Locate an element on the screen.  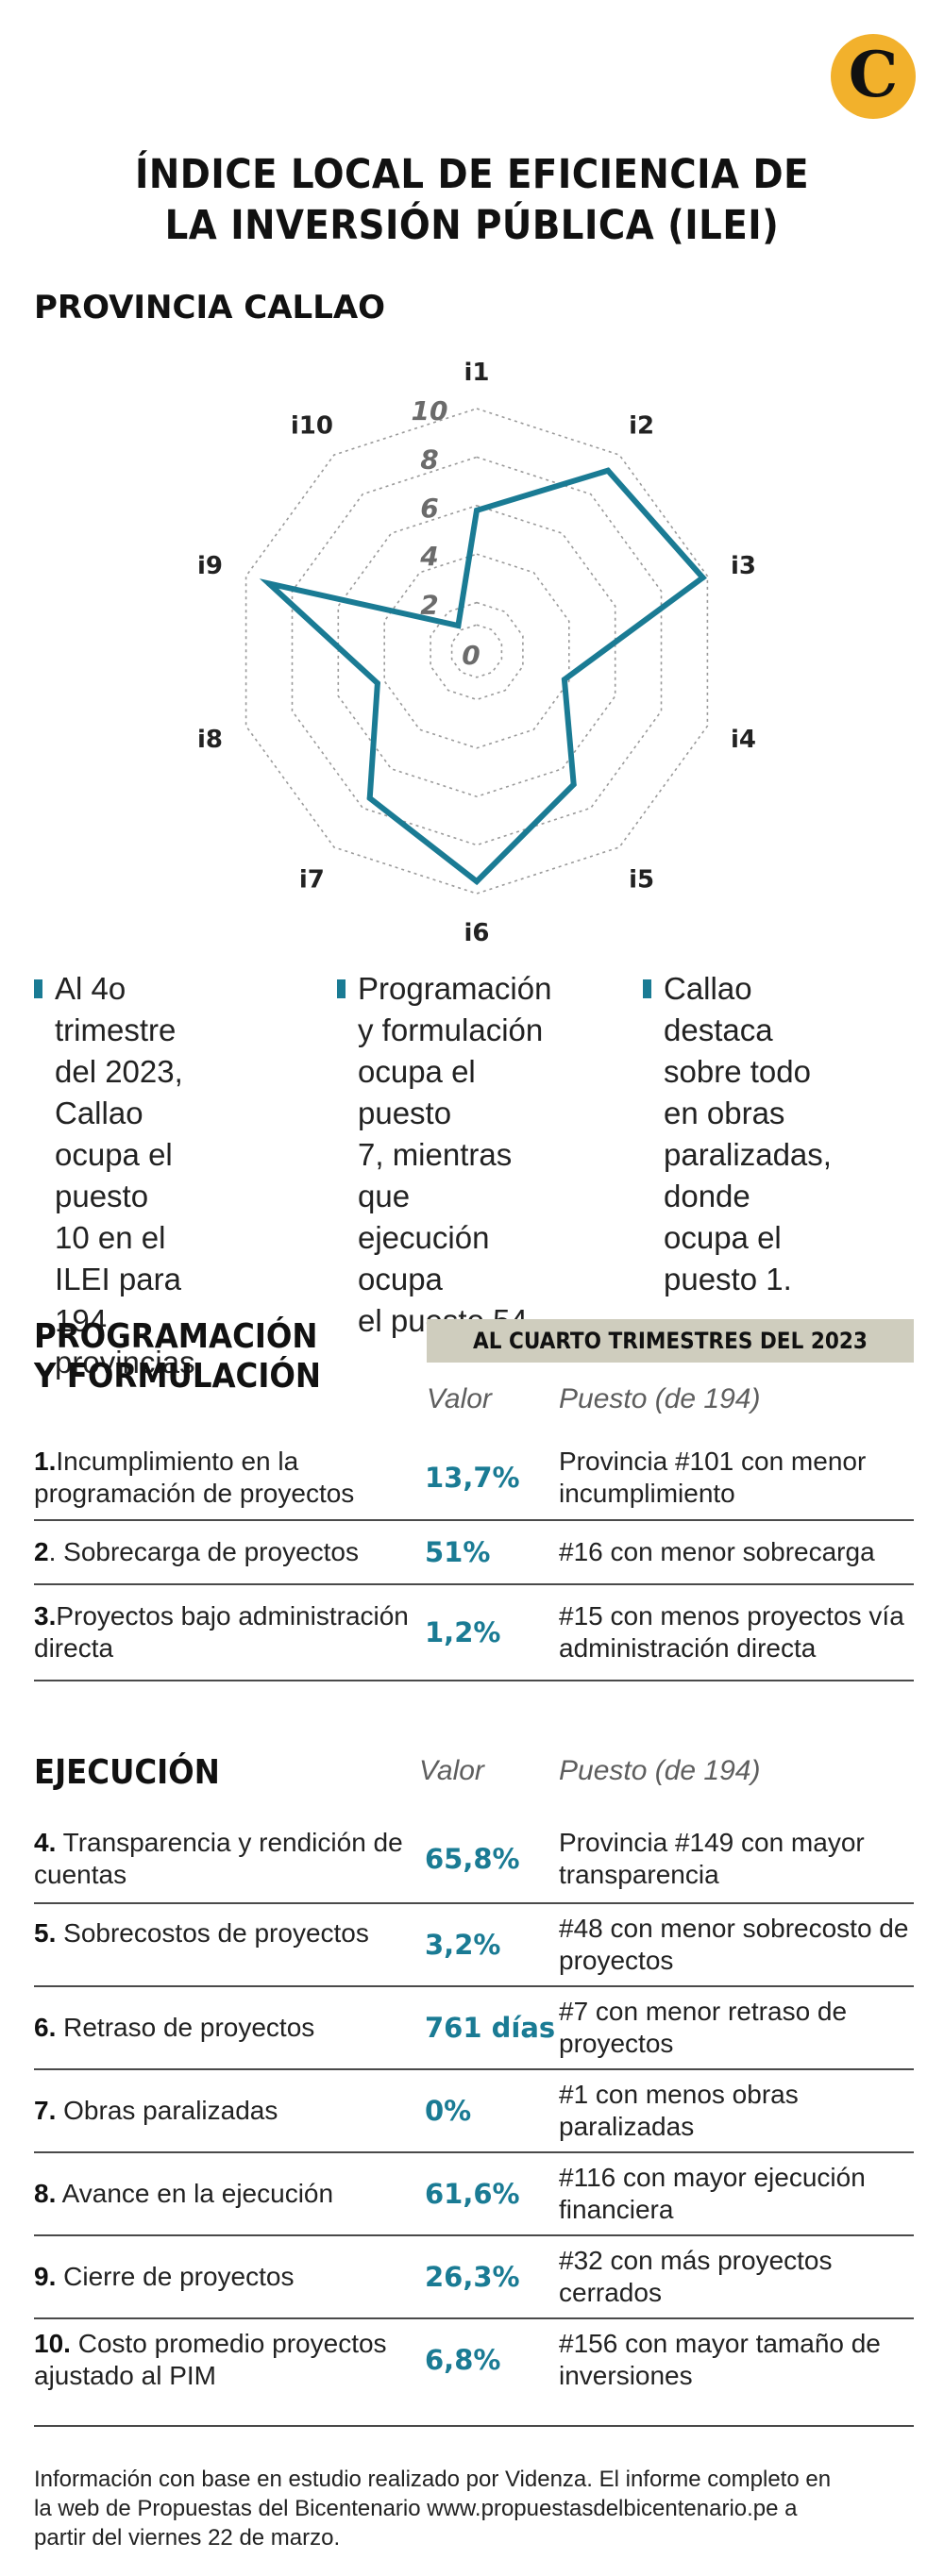
radar-scale-label: 2 is located at coordinates (429, 605).